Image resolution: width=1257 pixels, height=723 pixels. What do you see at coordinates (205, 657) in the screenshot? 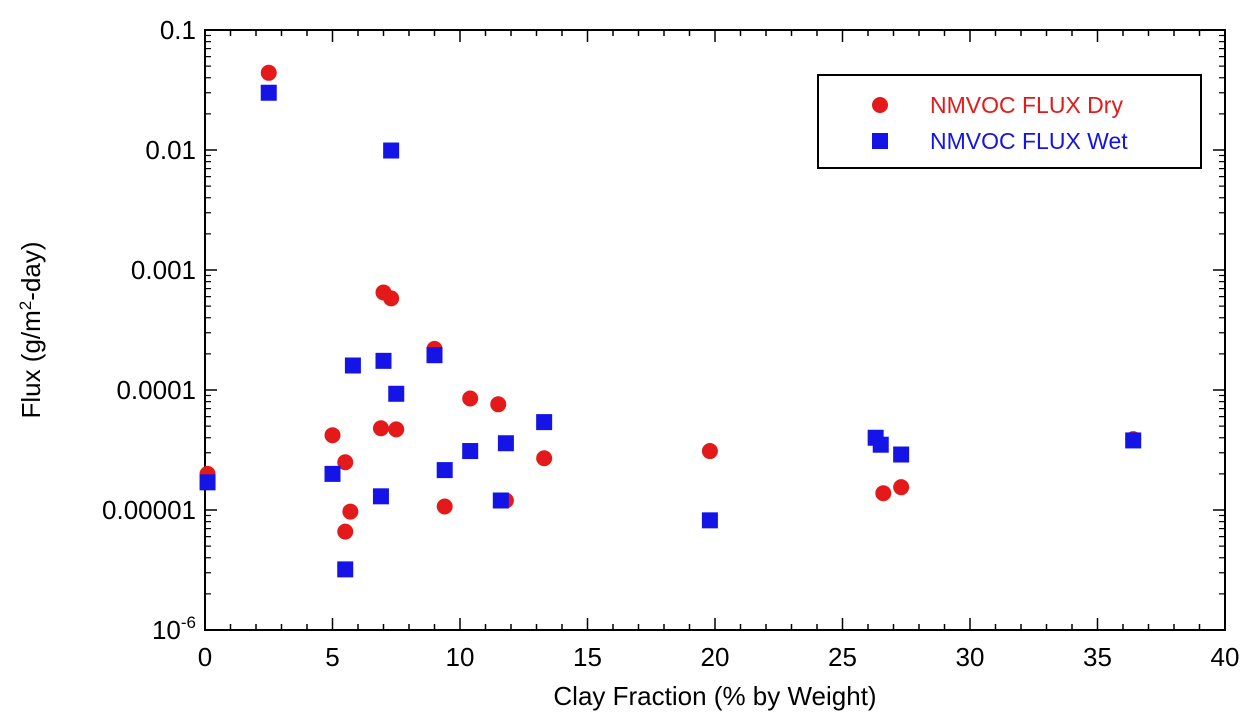
I see `x-tick-label: 0` at bounding box center [205, 657].